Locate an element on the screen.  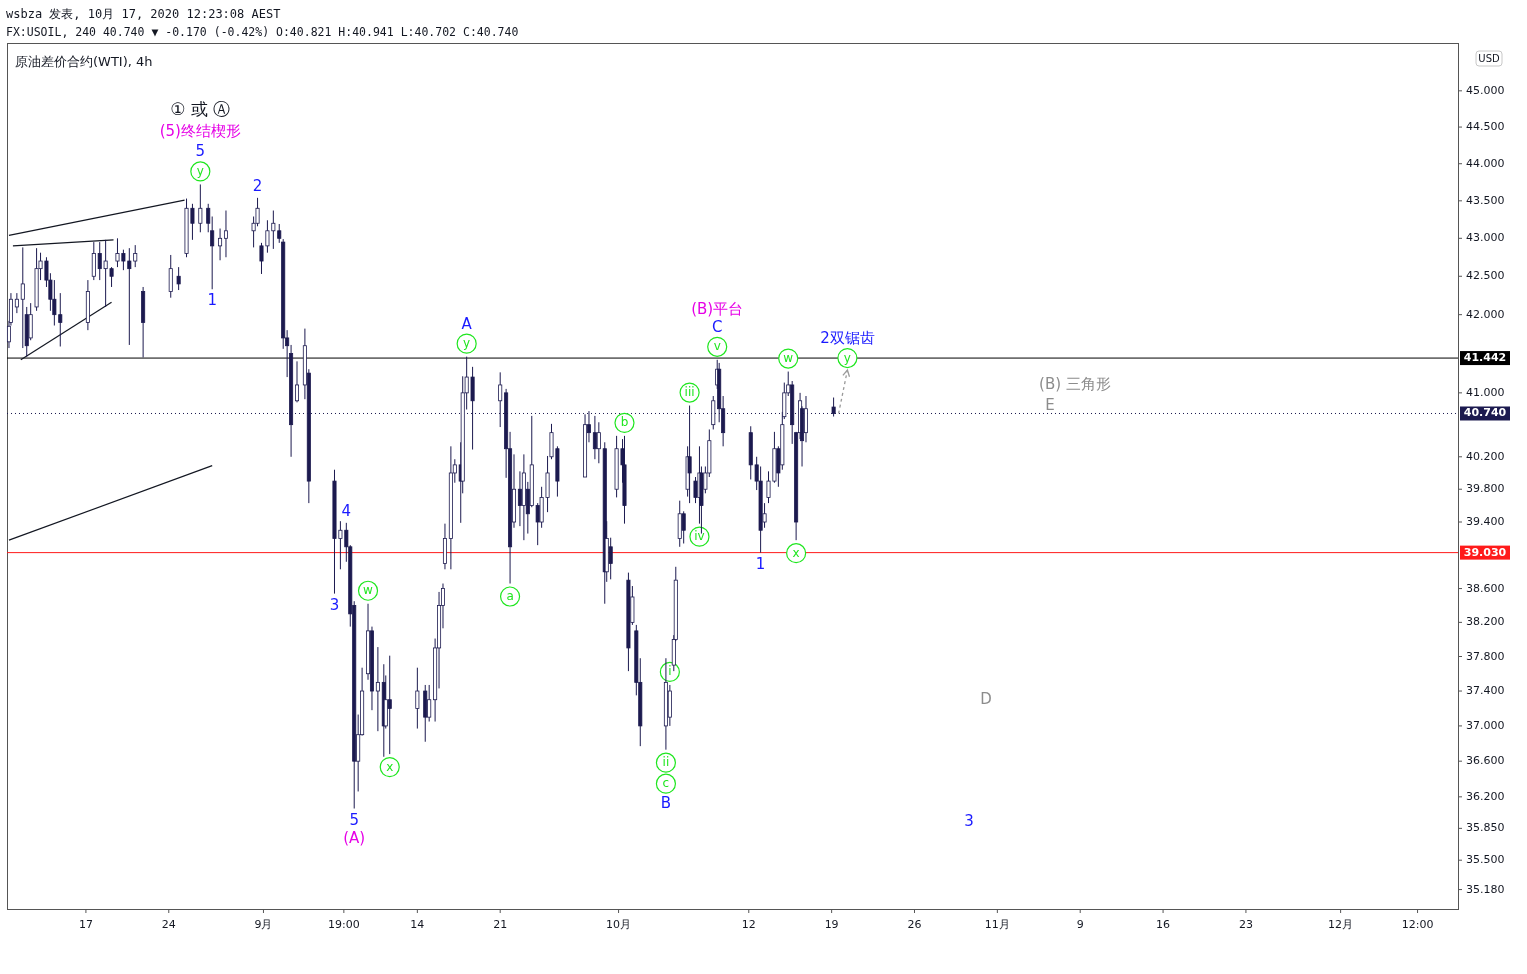
x-tick-label: 24 is located at coordinates (168, 924).